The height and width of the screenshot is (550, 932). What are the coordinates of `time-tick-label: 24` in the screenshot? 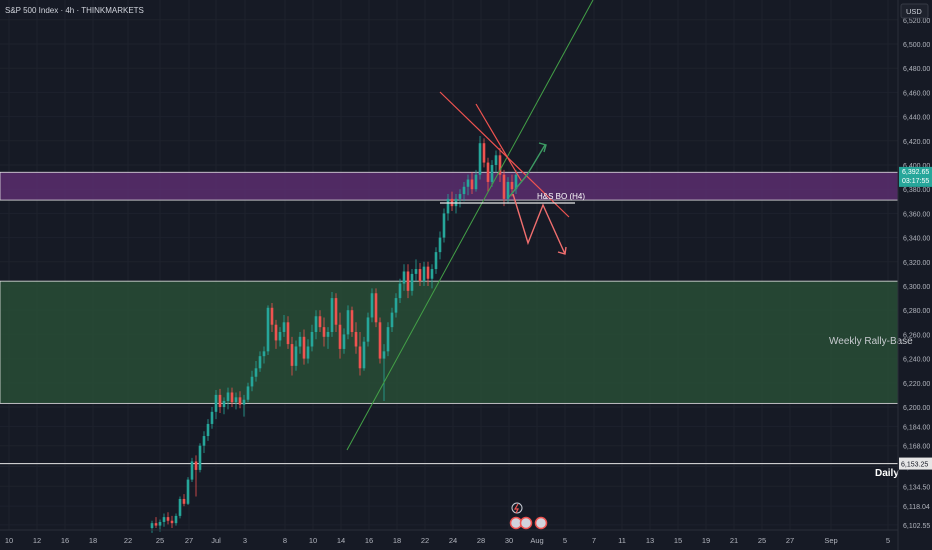 It's located at (453, 540).